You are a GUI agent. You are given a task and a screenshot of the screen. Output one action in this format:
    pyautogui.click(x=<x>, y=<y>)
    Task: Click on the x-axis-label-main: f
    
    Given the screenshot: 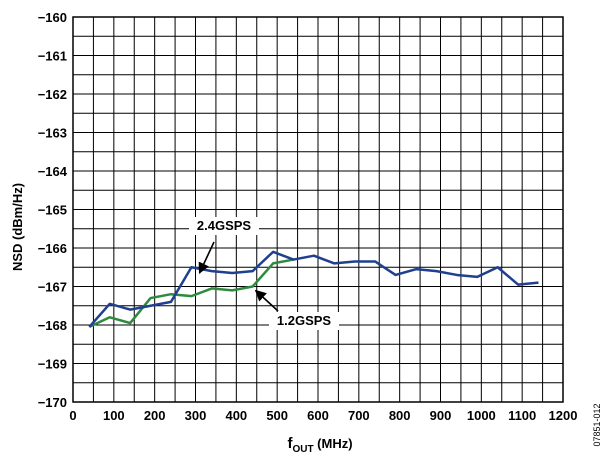 What is the action you would take?
    pyautogui.click(x=290, y=443)
    